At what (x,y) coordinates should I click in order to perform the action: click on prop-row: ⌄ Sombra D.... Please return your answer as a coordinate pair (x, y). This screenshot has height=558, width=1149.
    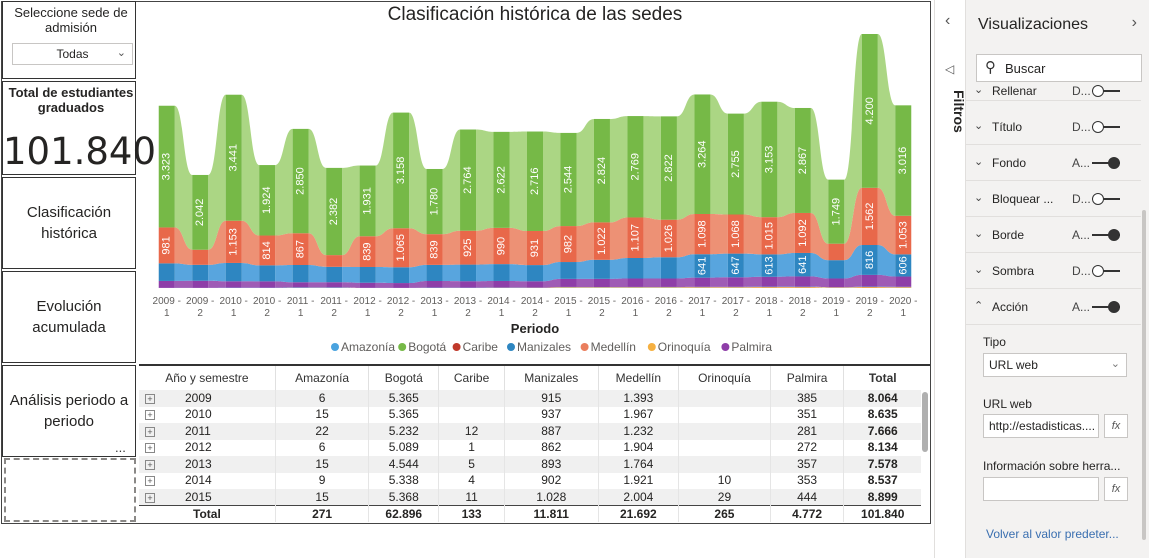
    Looking at the image, I should click on (1053, 271).